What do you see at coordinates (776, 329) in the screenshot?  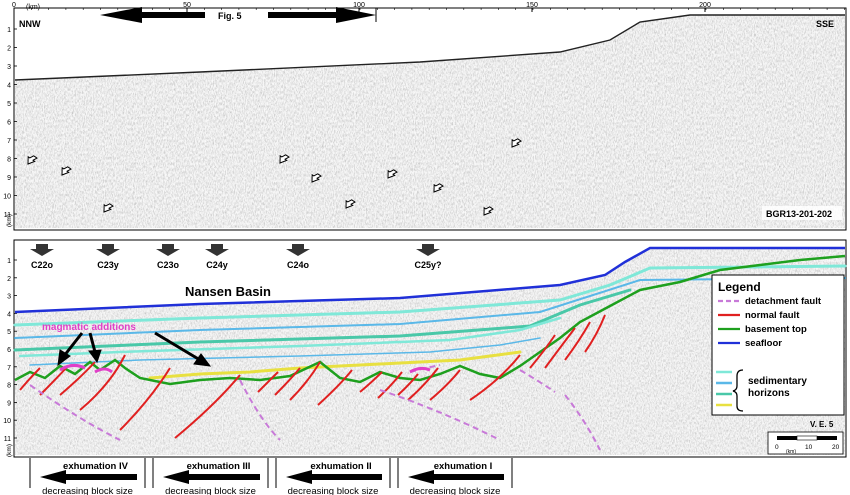 I see `legend-label: basement top` at bounding box center [776, 329].